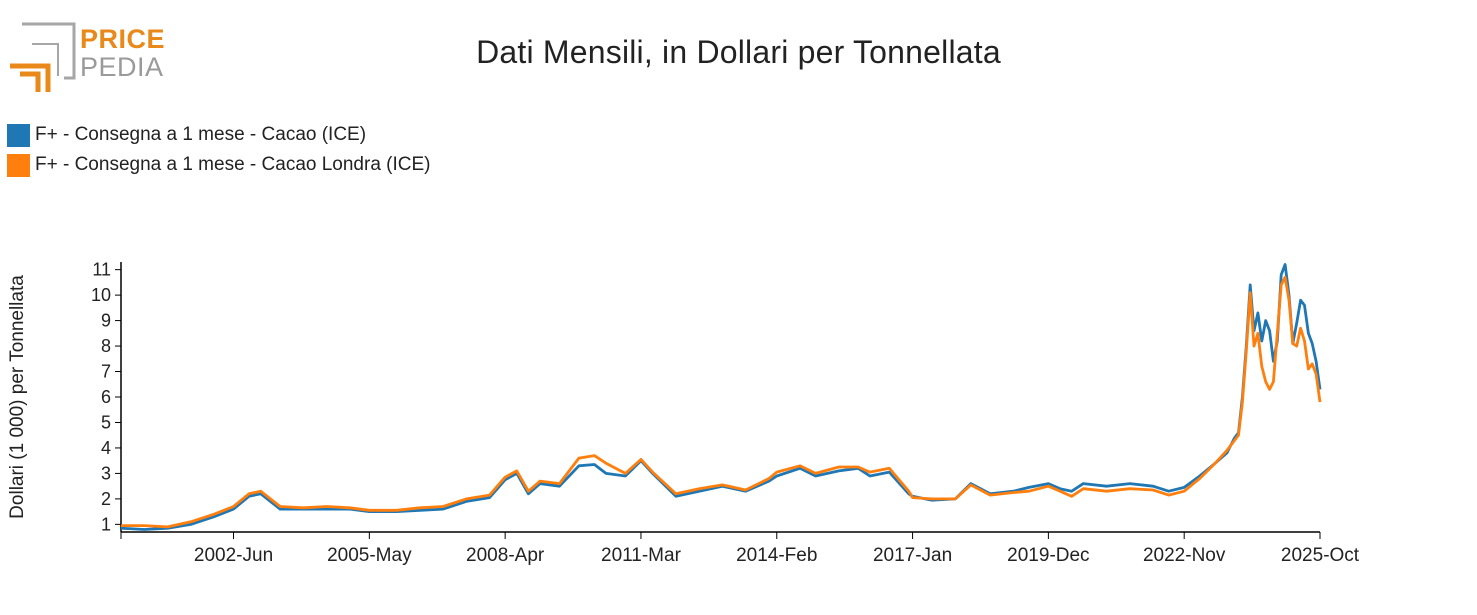 Image resolution: width=1477 pixels, height=615 pixels. Describe the element at coordinates (106, 346) in the screenshot. I see `y-tick-label: 8` at that location.